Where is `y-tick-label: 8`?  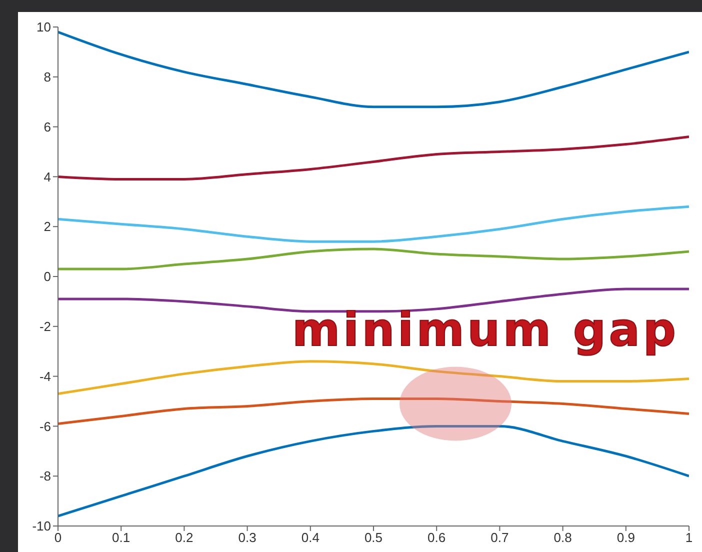 y-tick-label: 8 is located at coordinates (47, 77).